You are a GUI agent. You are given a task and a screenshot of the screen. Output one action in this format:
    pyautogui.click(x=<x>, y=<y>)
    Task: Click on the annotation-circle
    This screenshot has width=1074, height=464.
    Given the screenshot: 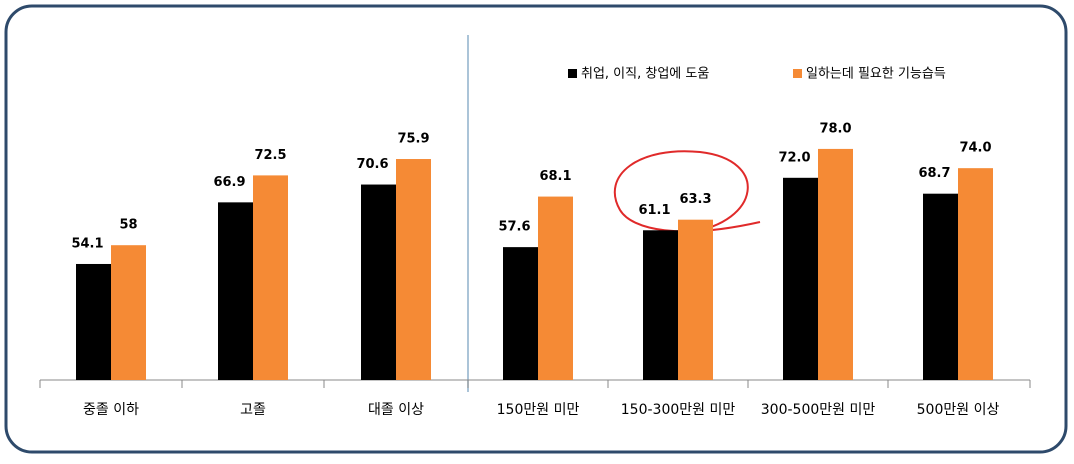 What is the action you would take?
    pyautogui.click(x=687, y=191)
    